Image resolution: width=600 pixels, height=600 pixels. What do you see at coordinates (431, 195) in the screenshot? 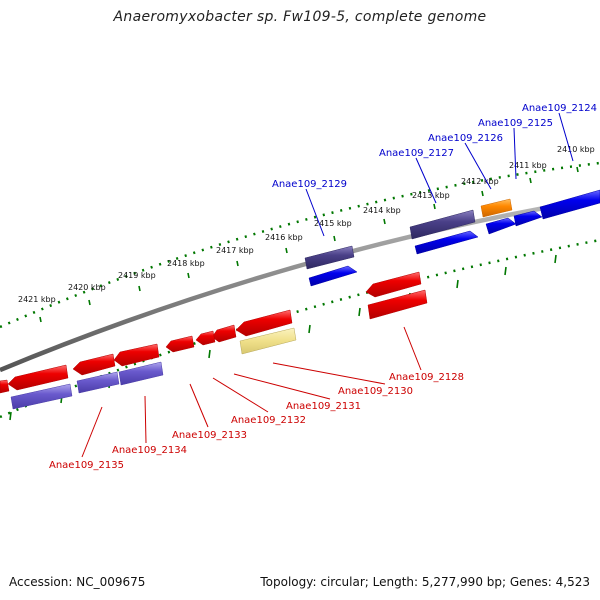
I see `kbp-label: 2413 kbp` at bounding box center [431, 195].